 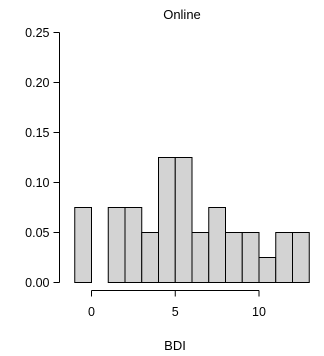 What do you see at coordinates (177, 304) in the screenshot?
I see `x-axis: 0 5 10` at bounding box center [177, 304].